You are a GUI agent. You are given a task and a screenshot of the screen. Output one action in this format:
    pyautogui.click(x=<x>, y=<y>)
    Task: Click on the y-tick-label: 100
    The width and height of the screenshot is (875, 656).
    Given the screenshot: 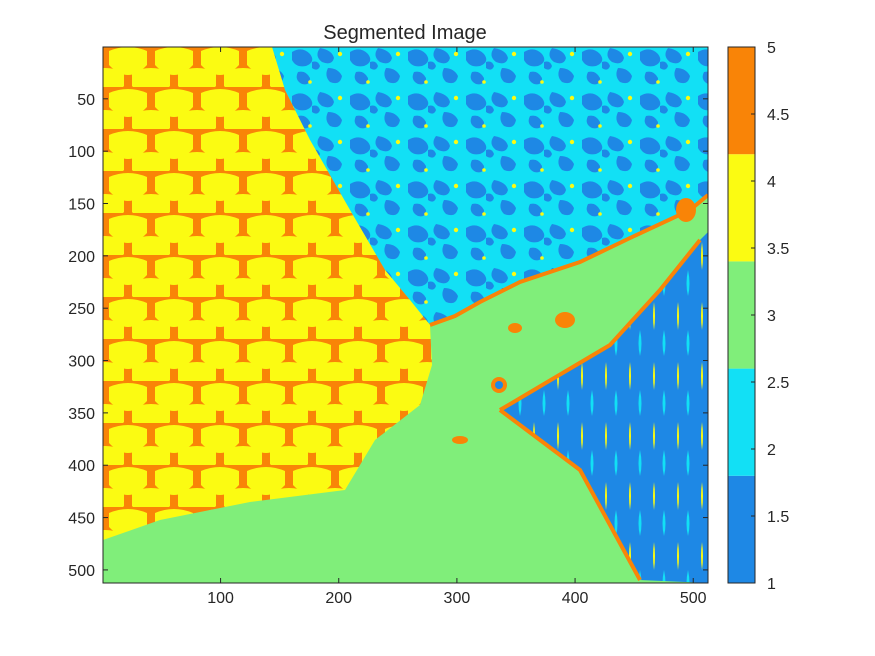 What is the action you would take?
    pyautogui.click(x=81, y=152)
    